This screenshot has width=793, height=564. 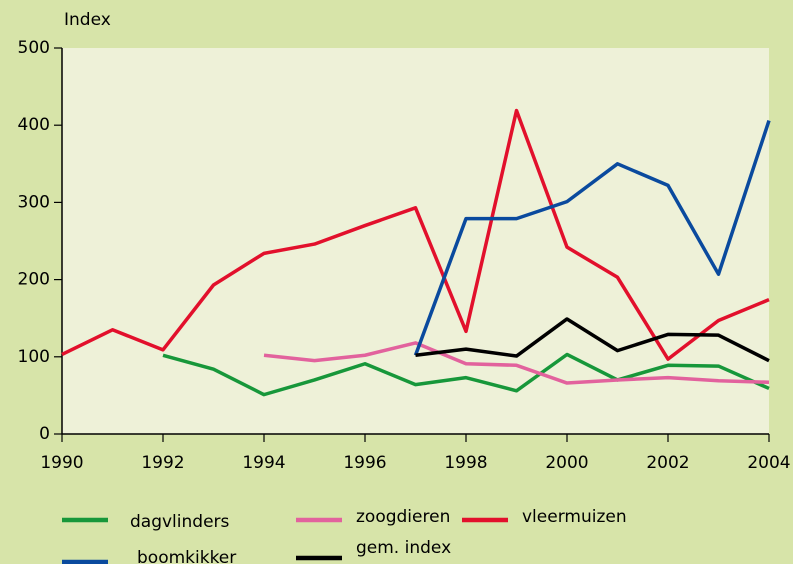 I want to click on y-tick-label: 300, so click(x=34, y=202).